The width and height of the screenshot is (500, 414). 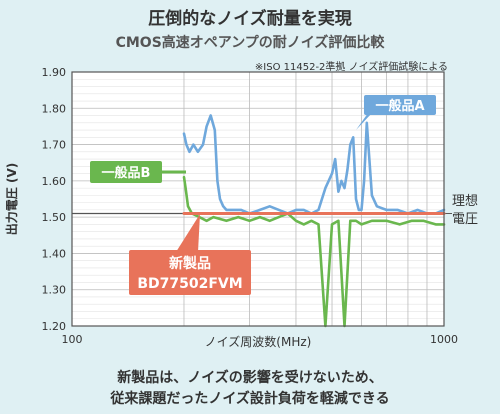 I want to click on new-product-legend-pointer, so click(x=188, y=233).